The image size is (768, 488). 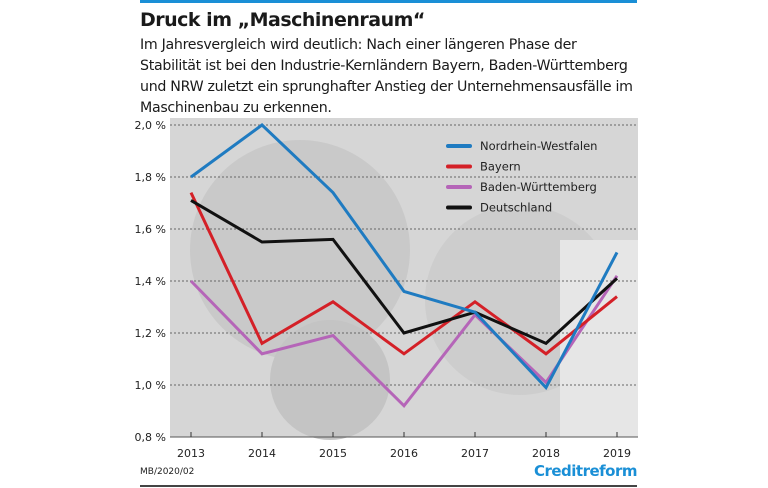 I want to click on y-tick-label: 2,0 %, so click(x=150, y=125).